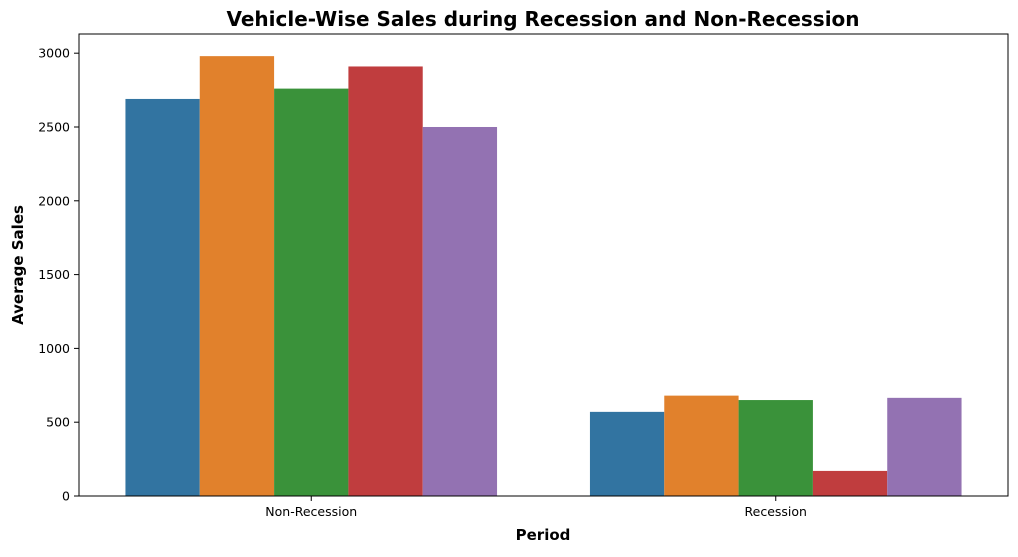  I want to click on y-tick-label: 2500, so click(54, 126).